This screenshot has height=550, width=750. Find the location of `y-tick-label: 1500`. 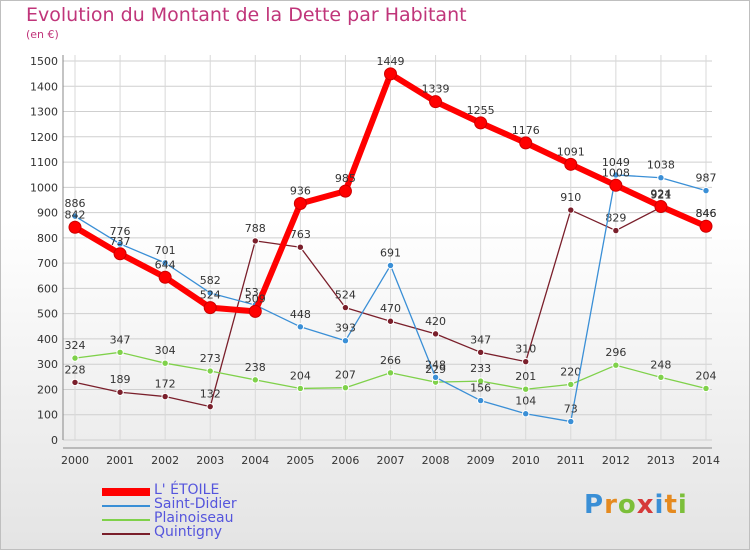

y-tick-label: 1500 is located at coordinates (44, 61).